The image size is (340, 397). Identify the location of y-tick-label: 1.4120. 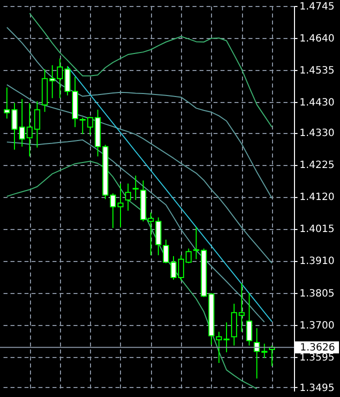
(317, 198).